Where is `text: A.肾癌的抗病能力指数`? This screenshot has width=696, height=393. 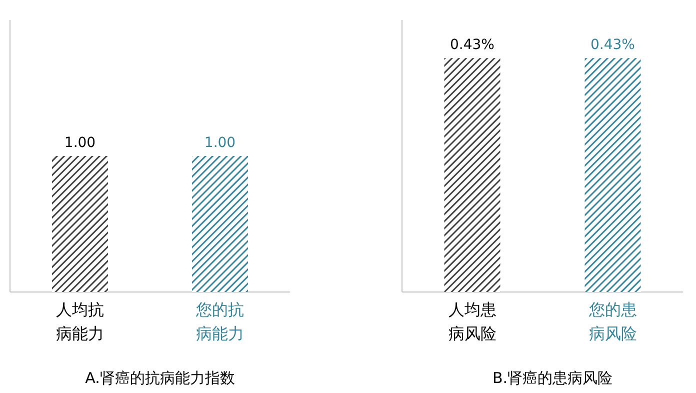 text: A.肾癌的抗病能力指数 is located at coordinates (160, 378).